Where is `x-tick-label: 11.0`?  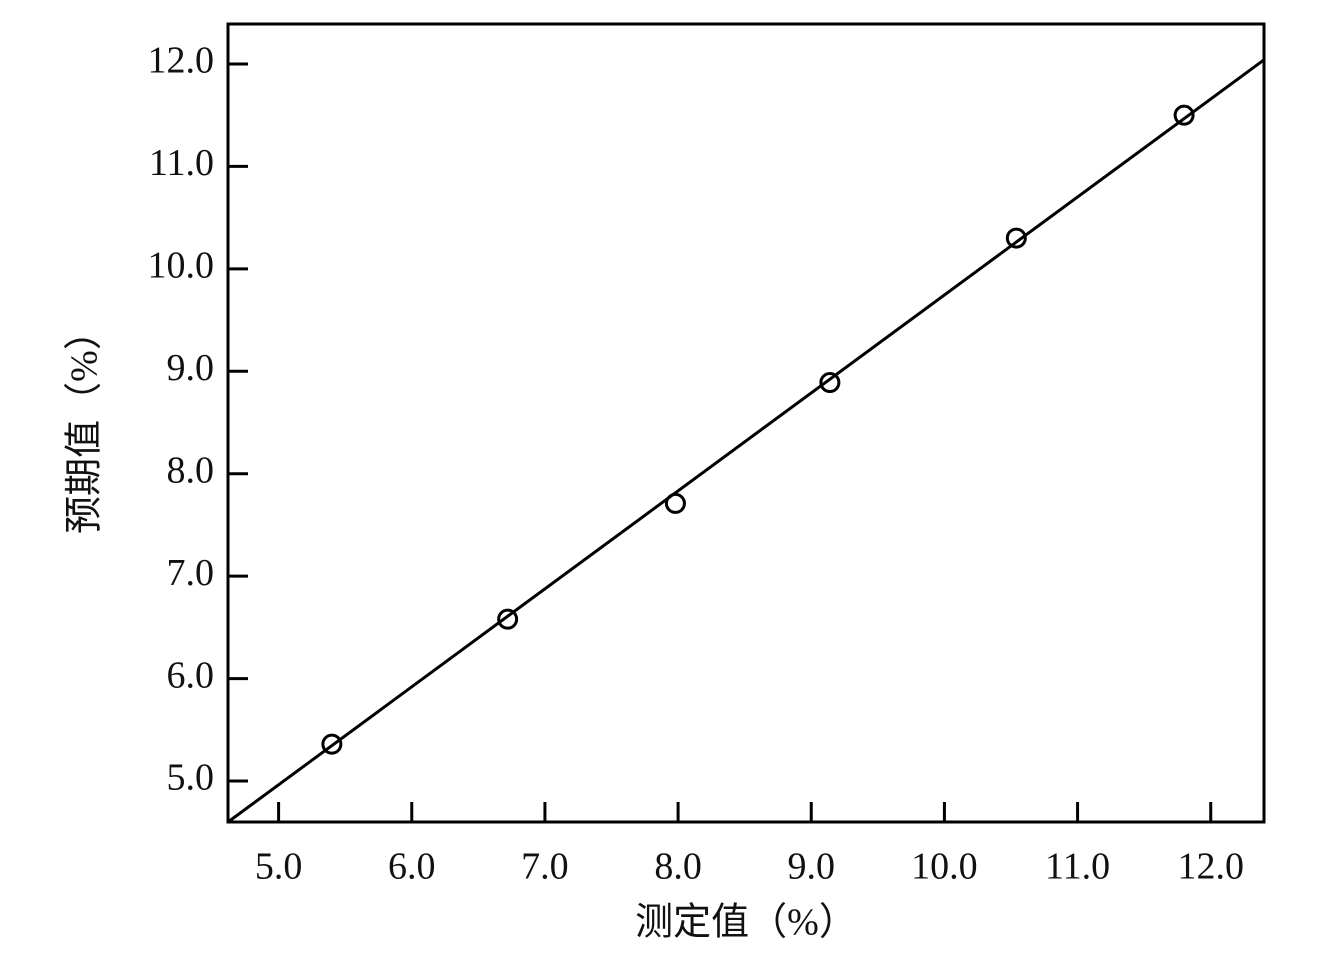
x-tick-label: 11.0 is located at coordinates (1077, 867).